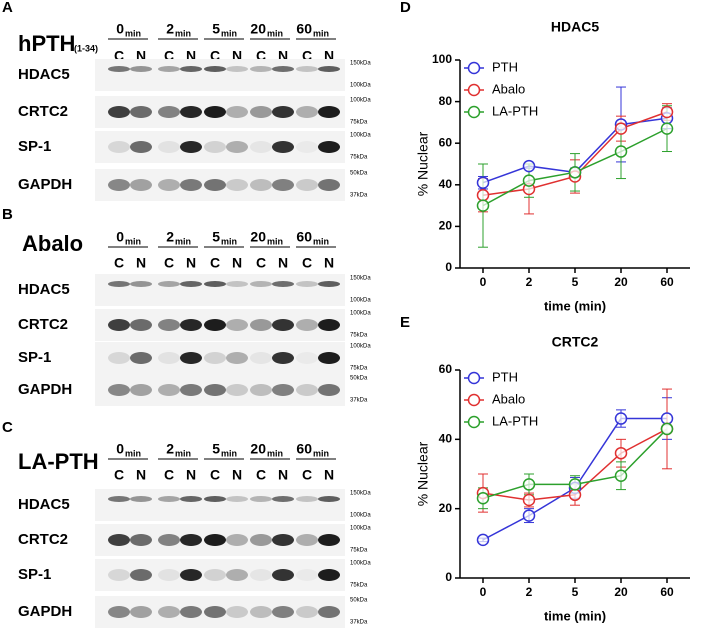 This screenshot has height=632, width=709. I want to click on legend-label: Abalo, so click(508, 398).